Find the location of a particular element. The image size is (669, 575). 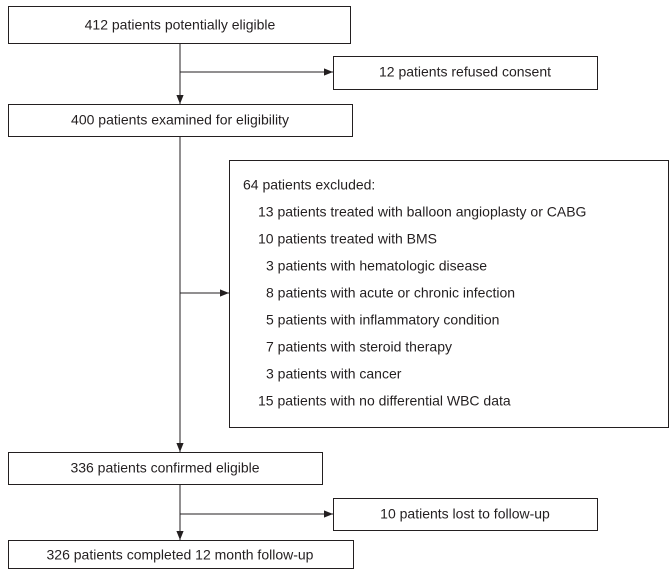

exclusion-item: 10 patients treated with BMS is located at coordinates (347, 239).